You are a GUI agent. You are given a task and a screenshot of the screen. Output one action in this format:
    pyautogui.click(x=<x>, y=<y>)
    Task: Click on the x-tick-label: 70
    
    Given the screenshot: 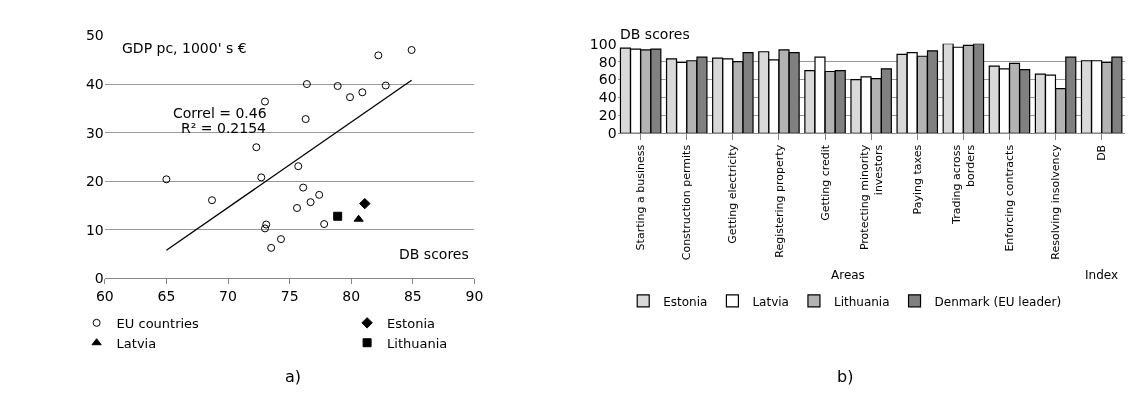 What is the action you would take?
    pyautogui.click(x=228, y=296)
    